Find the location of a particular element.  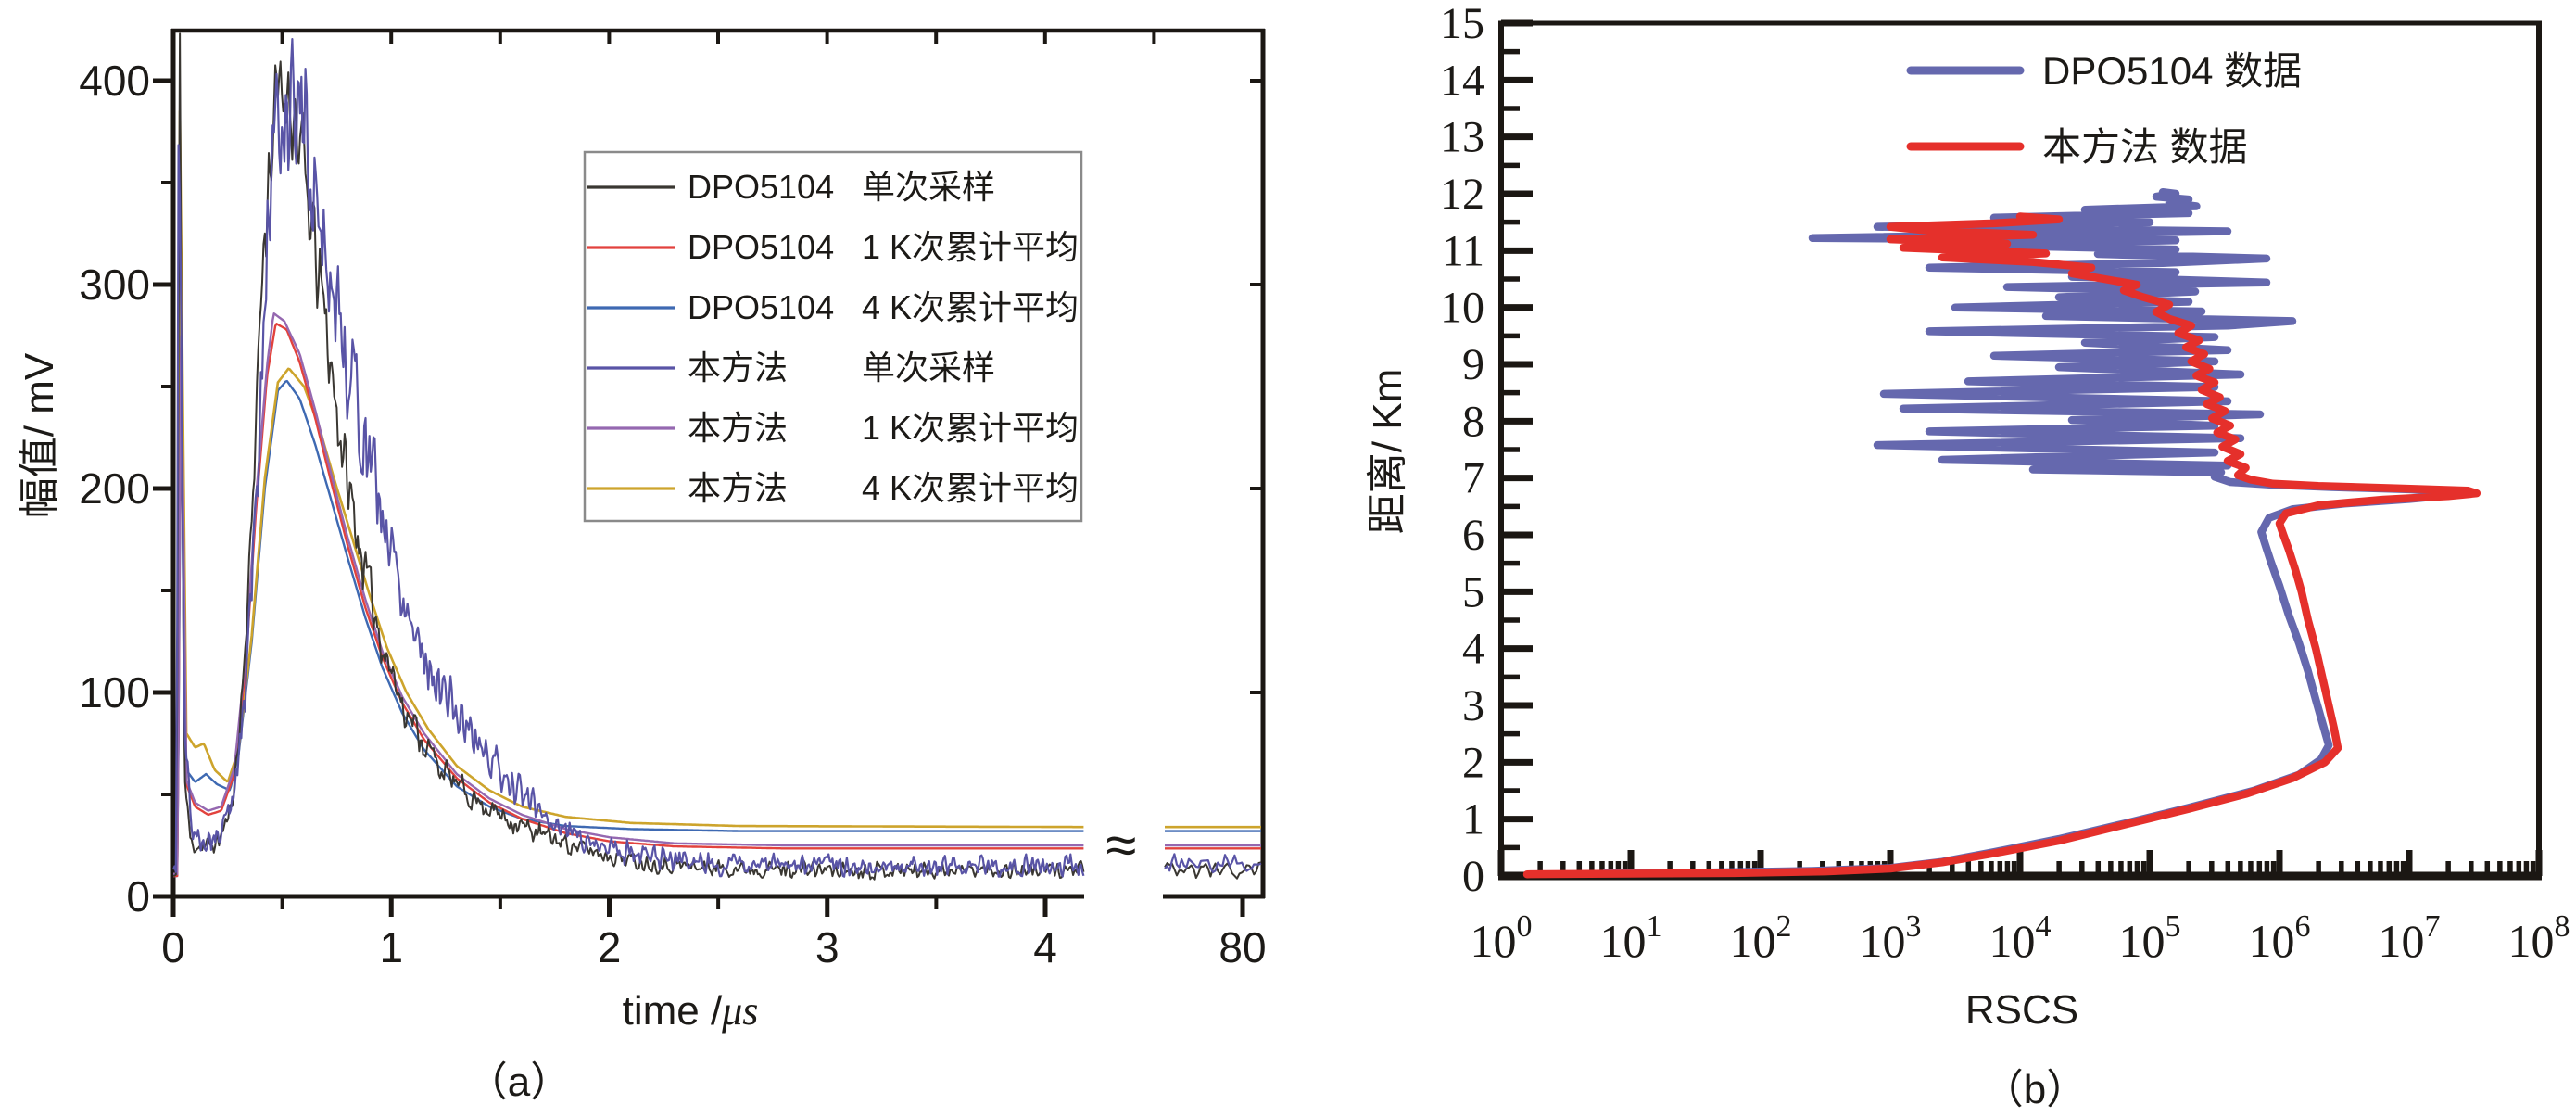

panel-a-tail-tick-label: 80 is located at coordinates (1242, 947).